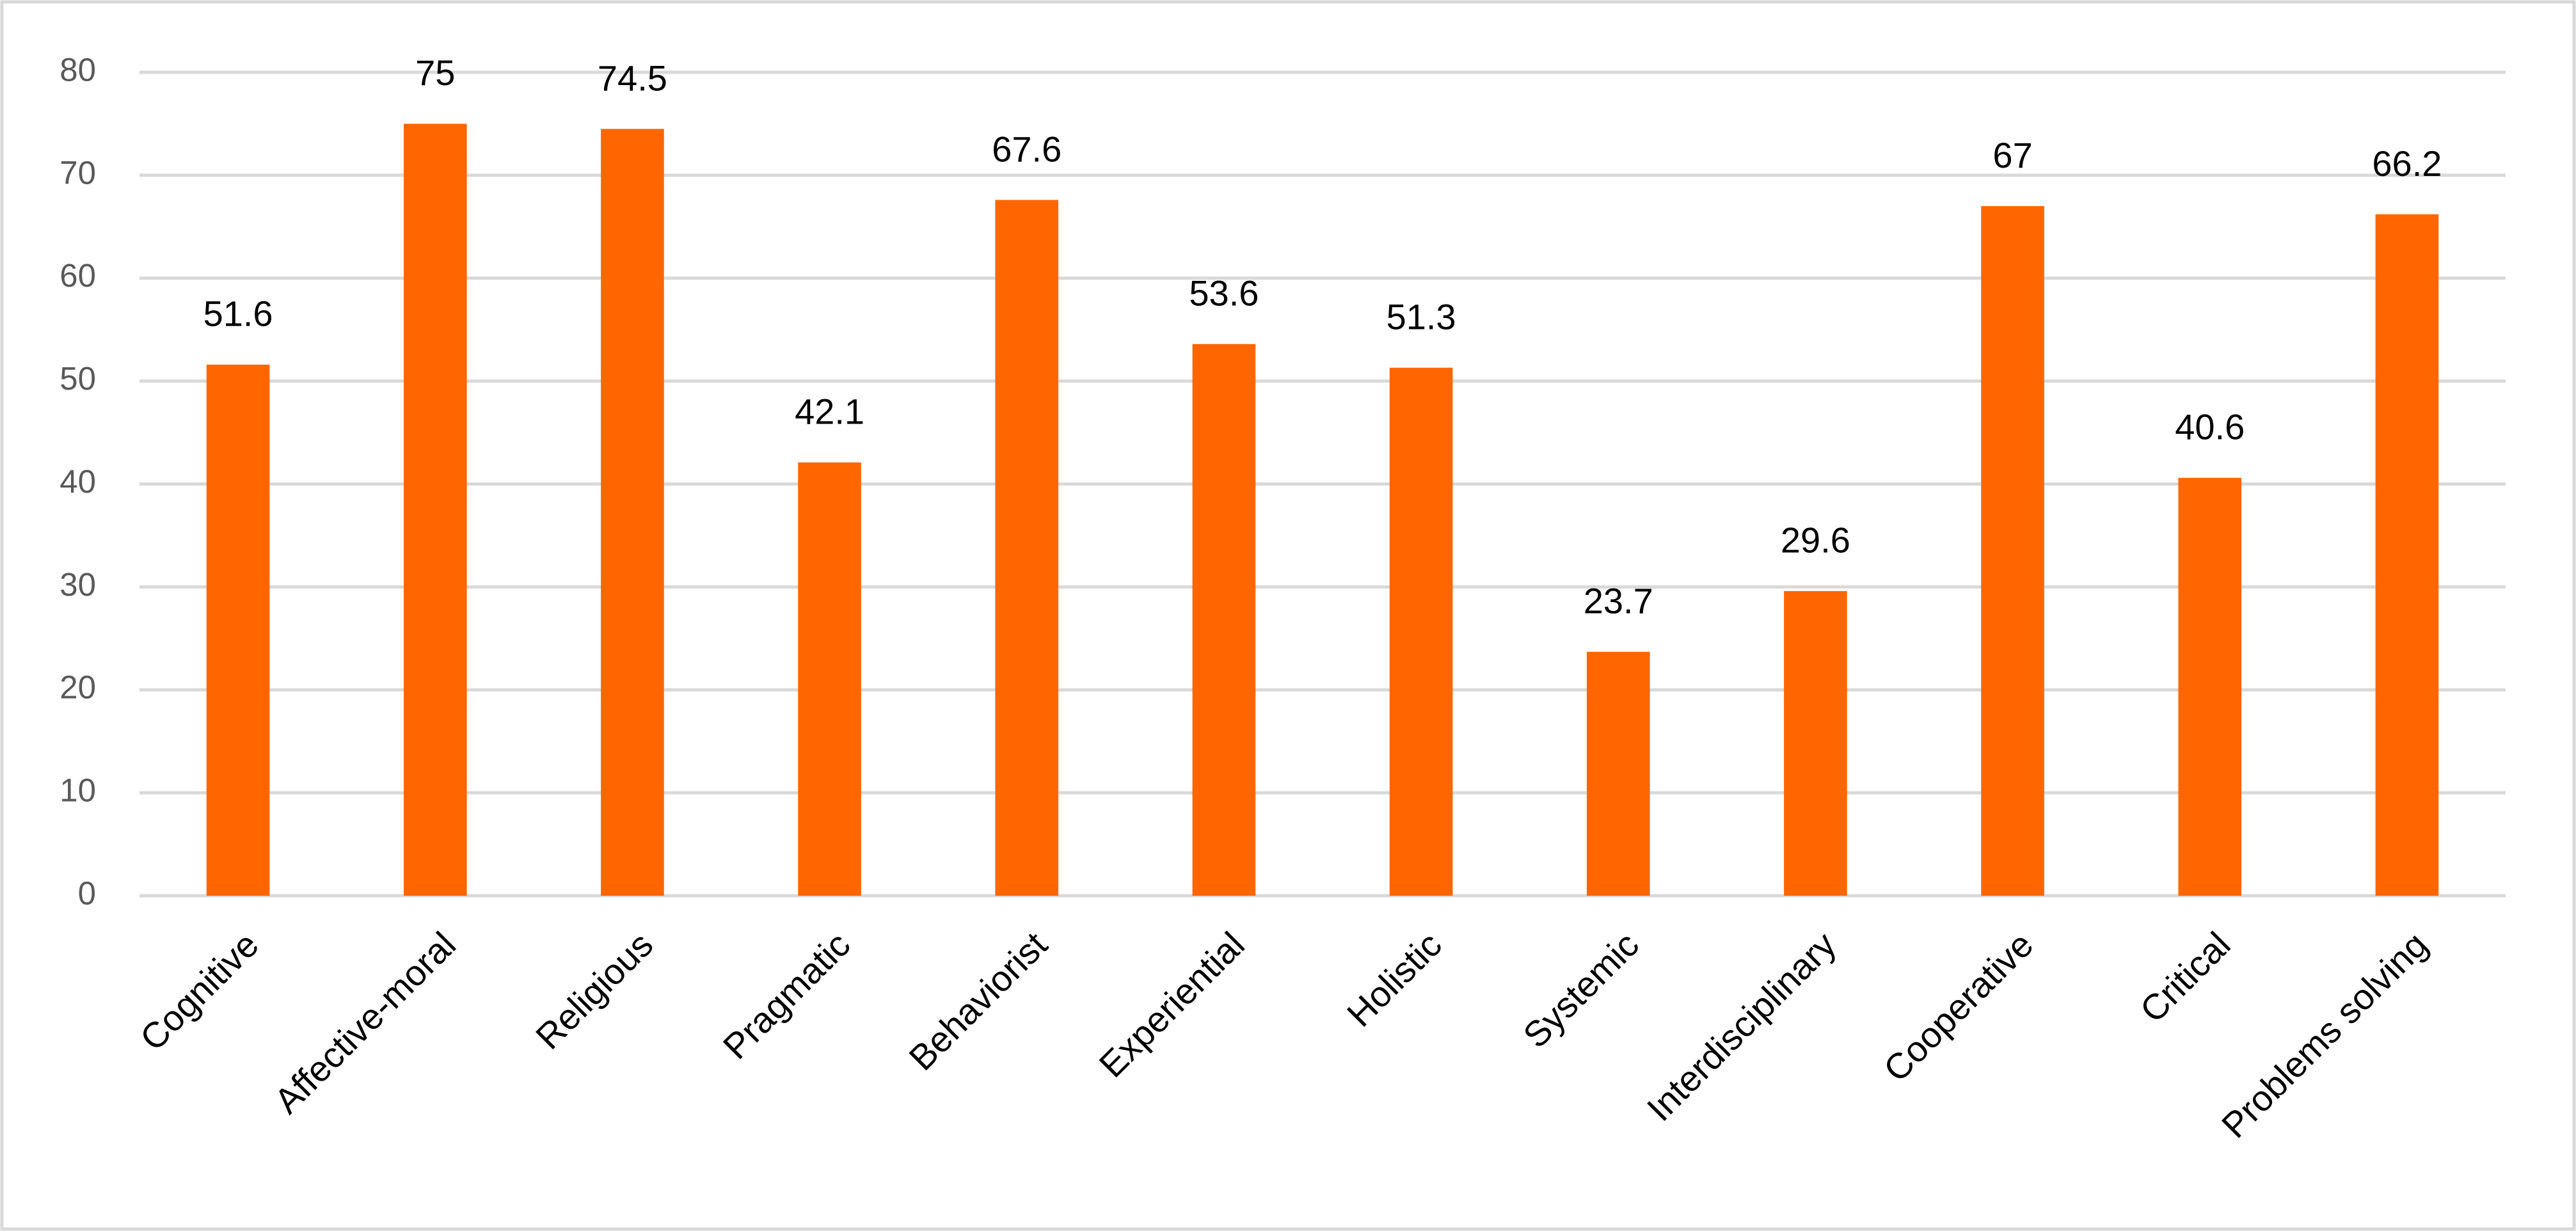  I want to click on value-label: 29.6, so click(1816, 540).